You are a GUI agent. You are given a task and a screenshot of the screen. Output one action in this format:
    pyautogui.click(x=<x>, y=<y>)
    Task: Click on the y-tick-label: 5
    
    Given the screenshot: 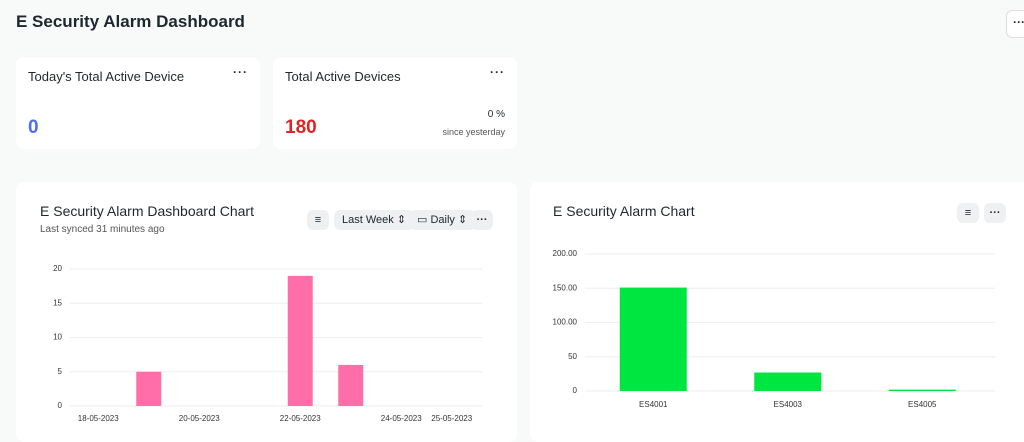 What is the action you would take?
    pyautogui.click(x=60, y=371)
    